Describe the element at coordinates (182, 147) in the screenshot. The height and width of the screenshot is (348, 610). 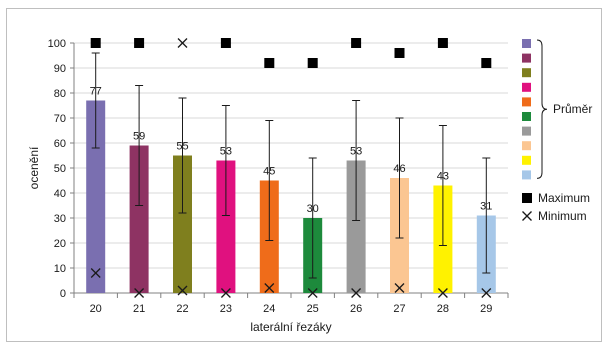
I see `data-label: 55` at that location.